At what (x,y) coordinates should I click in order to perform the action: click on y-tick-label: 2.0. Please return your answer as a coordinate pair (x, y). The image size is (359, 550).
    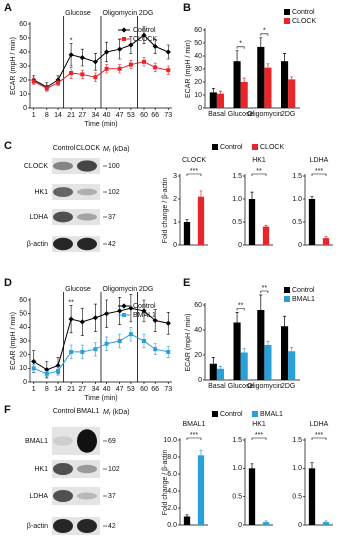
    Looking at the image, I should click on (172, 508).